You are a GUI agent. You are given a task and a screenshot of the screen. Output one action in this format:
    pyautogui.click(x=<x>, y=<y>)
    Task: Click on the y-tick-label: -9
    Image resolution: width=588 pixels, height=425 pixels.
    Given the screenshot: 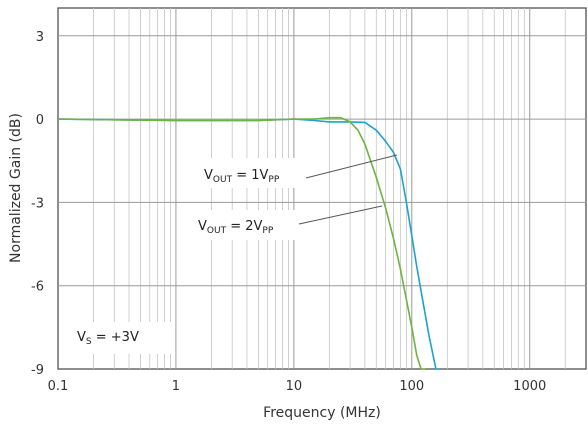 What is the action you would take?
    pyautogui.click(x=37, y=370)
    